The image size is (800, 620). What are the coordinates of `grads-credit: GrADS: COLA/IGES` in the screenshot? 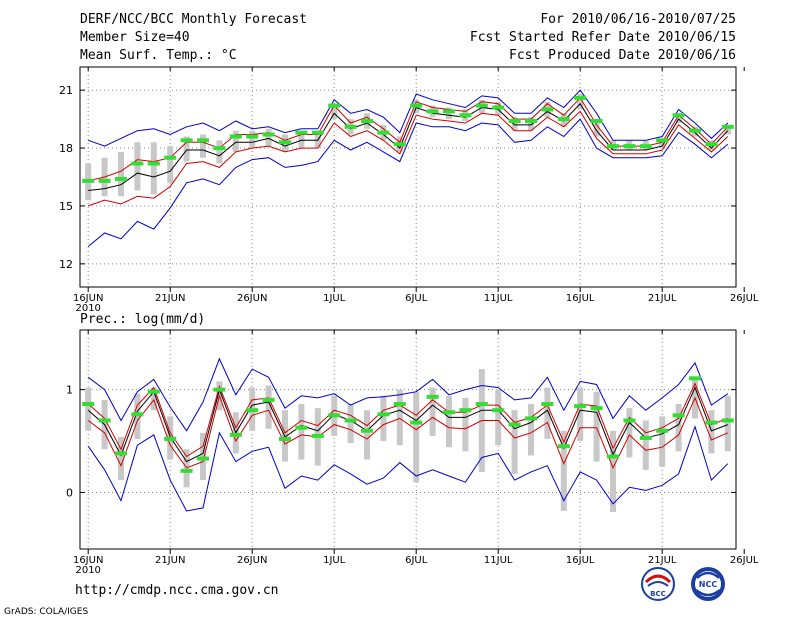 It's located at (46, 612).